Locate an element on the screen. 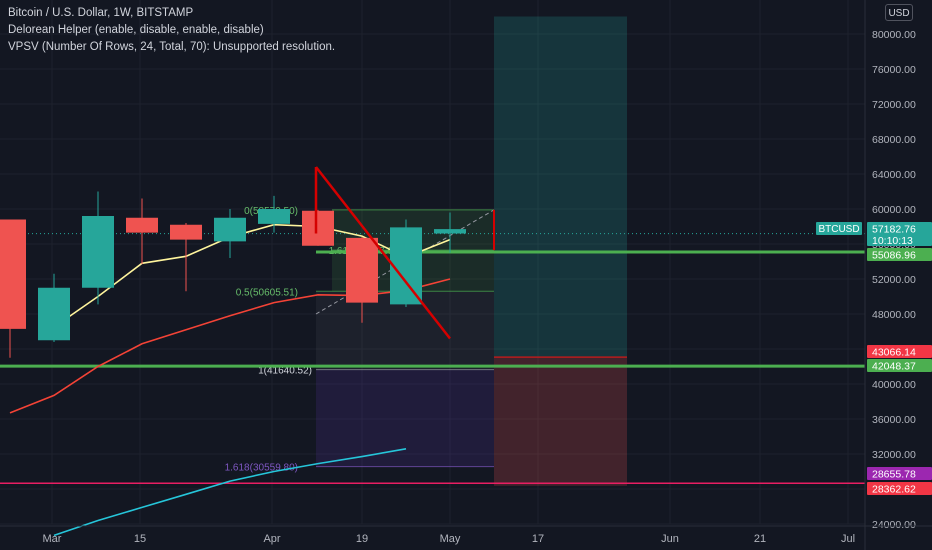  ma-yellow-line is located at coordinates (252, 275).